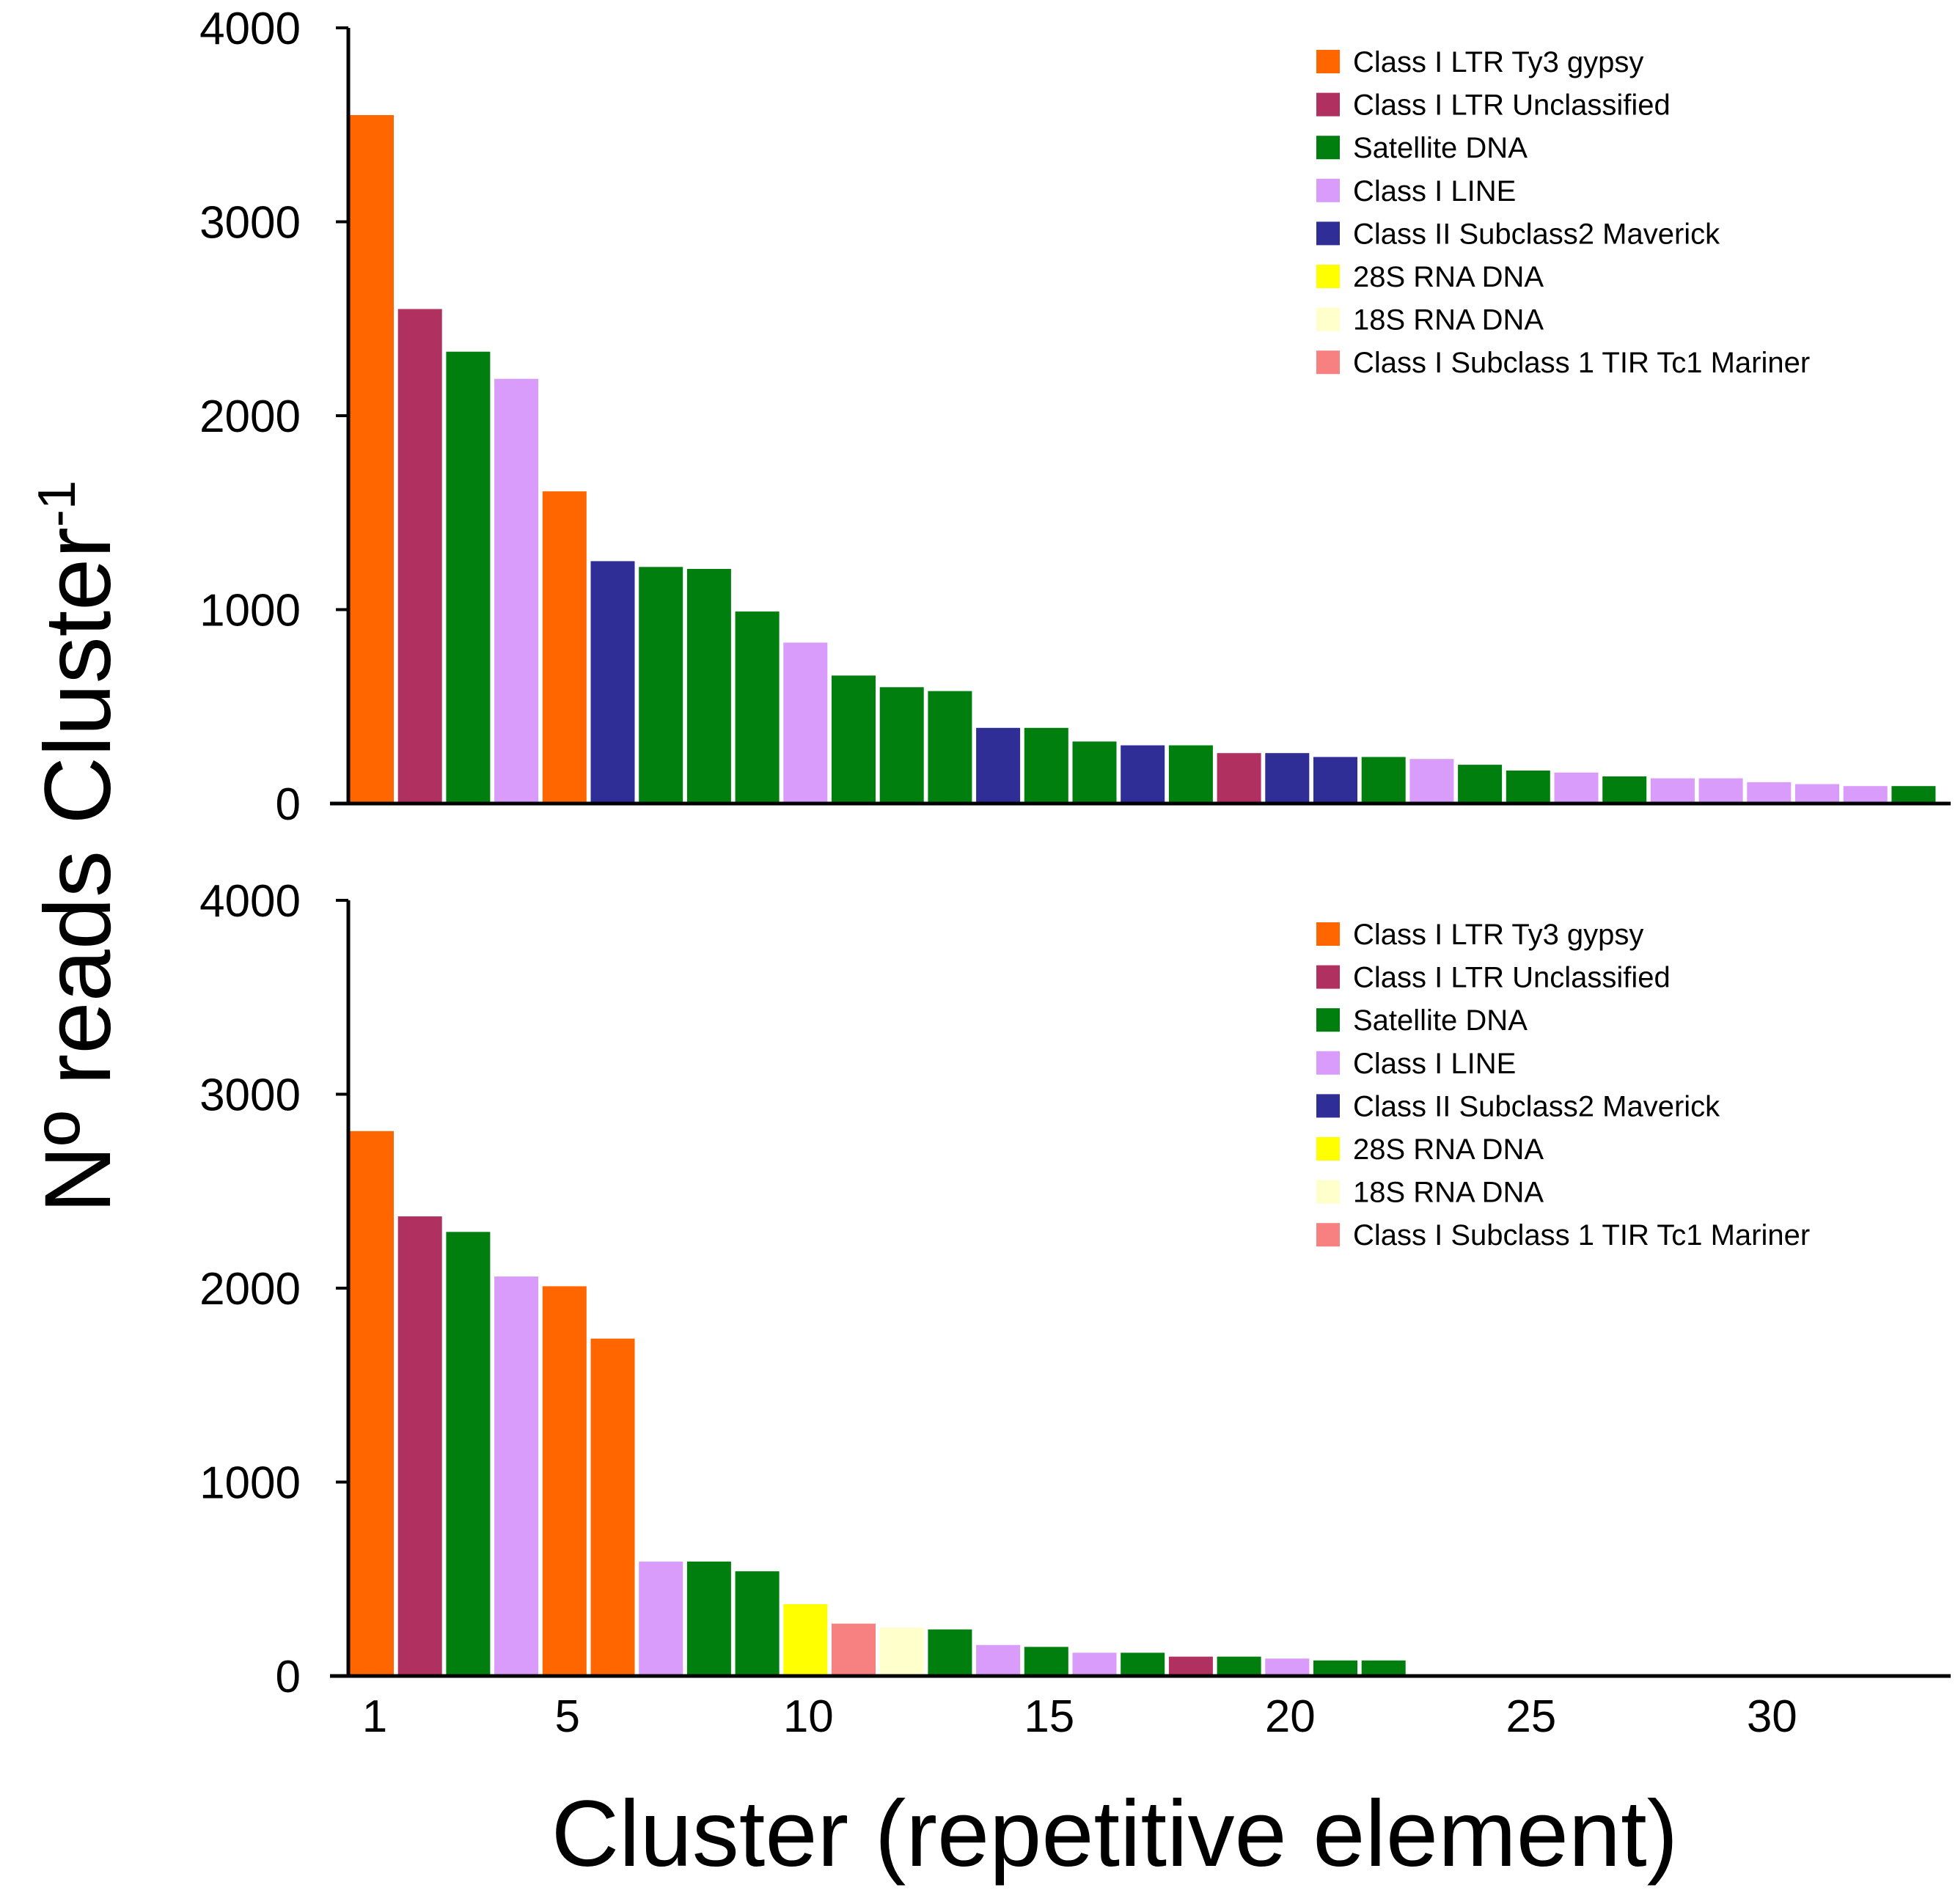 This screenshot has height=1904, width=1958. What do you see at coordinates (567, 1716) in the screenshot?
I see `x-tick-label: 5` at bounding box center [567, 1716].